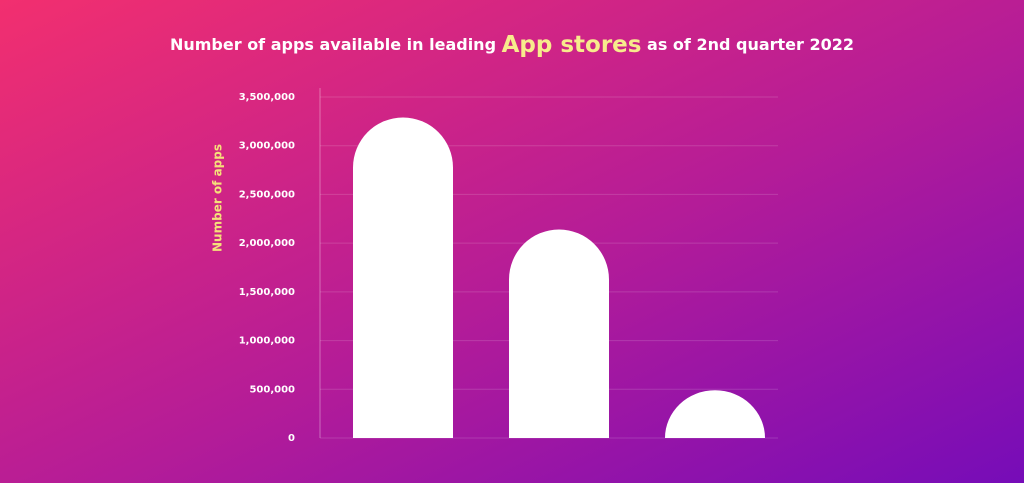  What do you see at coordinates (750, 44) in the screenshot?
I see `title-part: as of 2nd quarter 2022` at bounding box center [750, 44].